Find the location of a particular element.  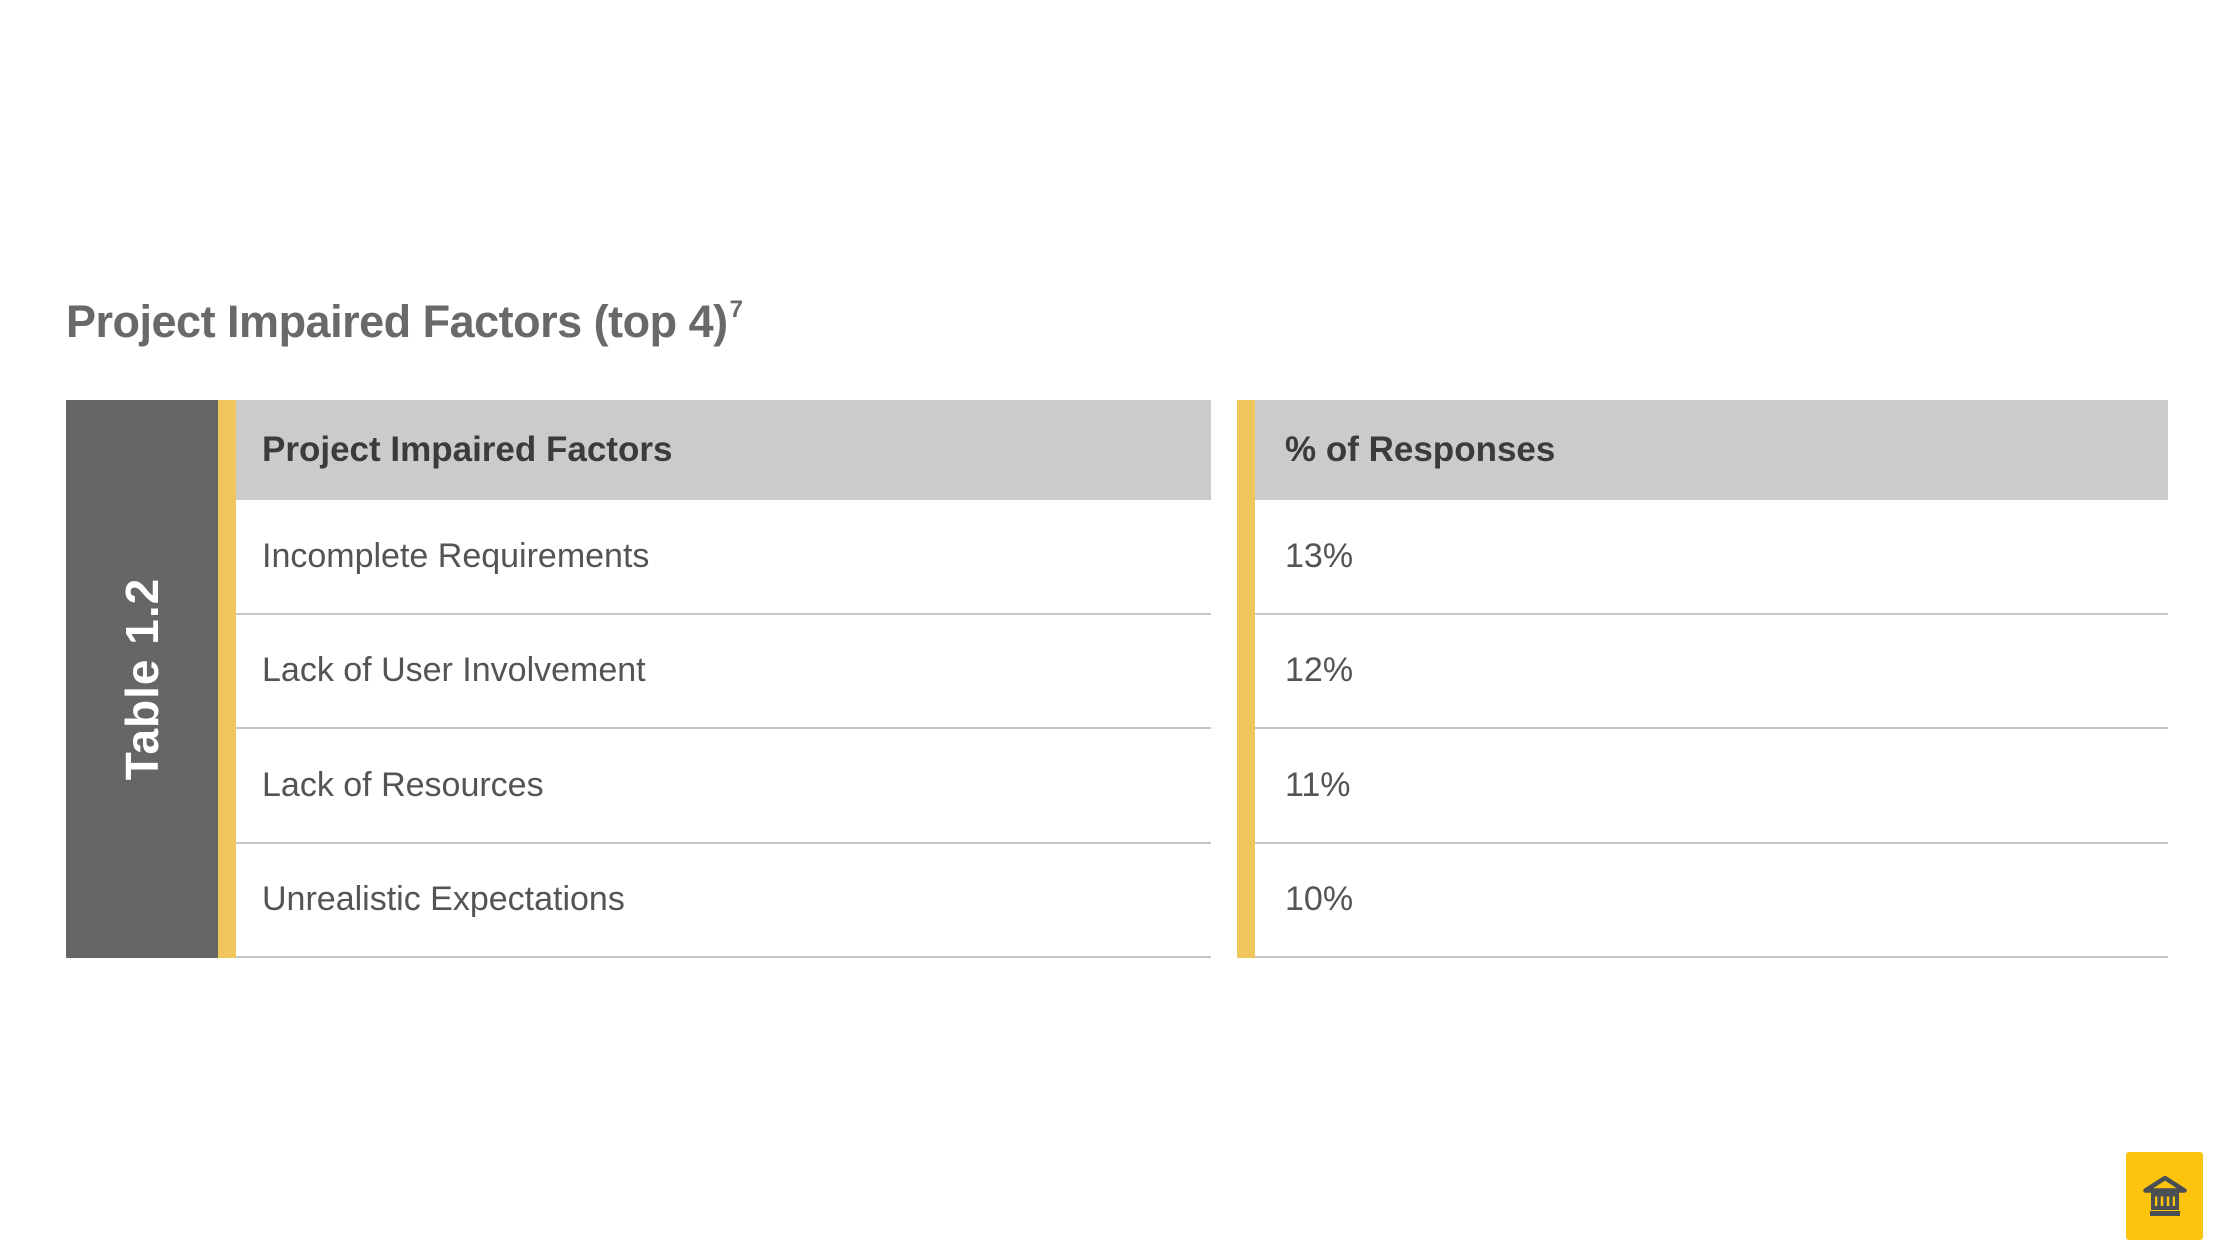

table-side-label: Table 1.2 is located at coordinates (142, 679).